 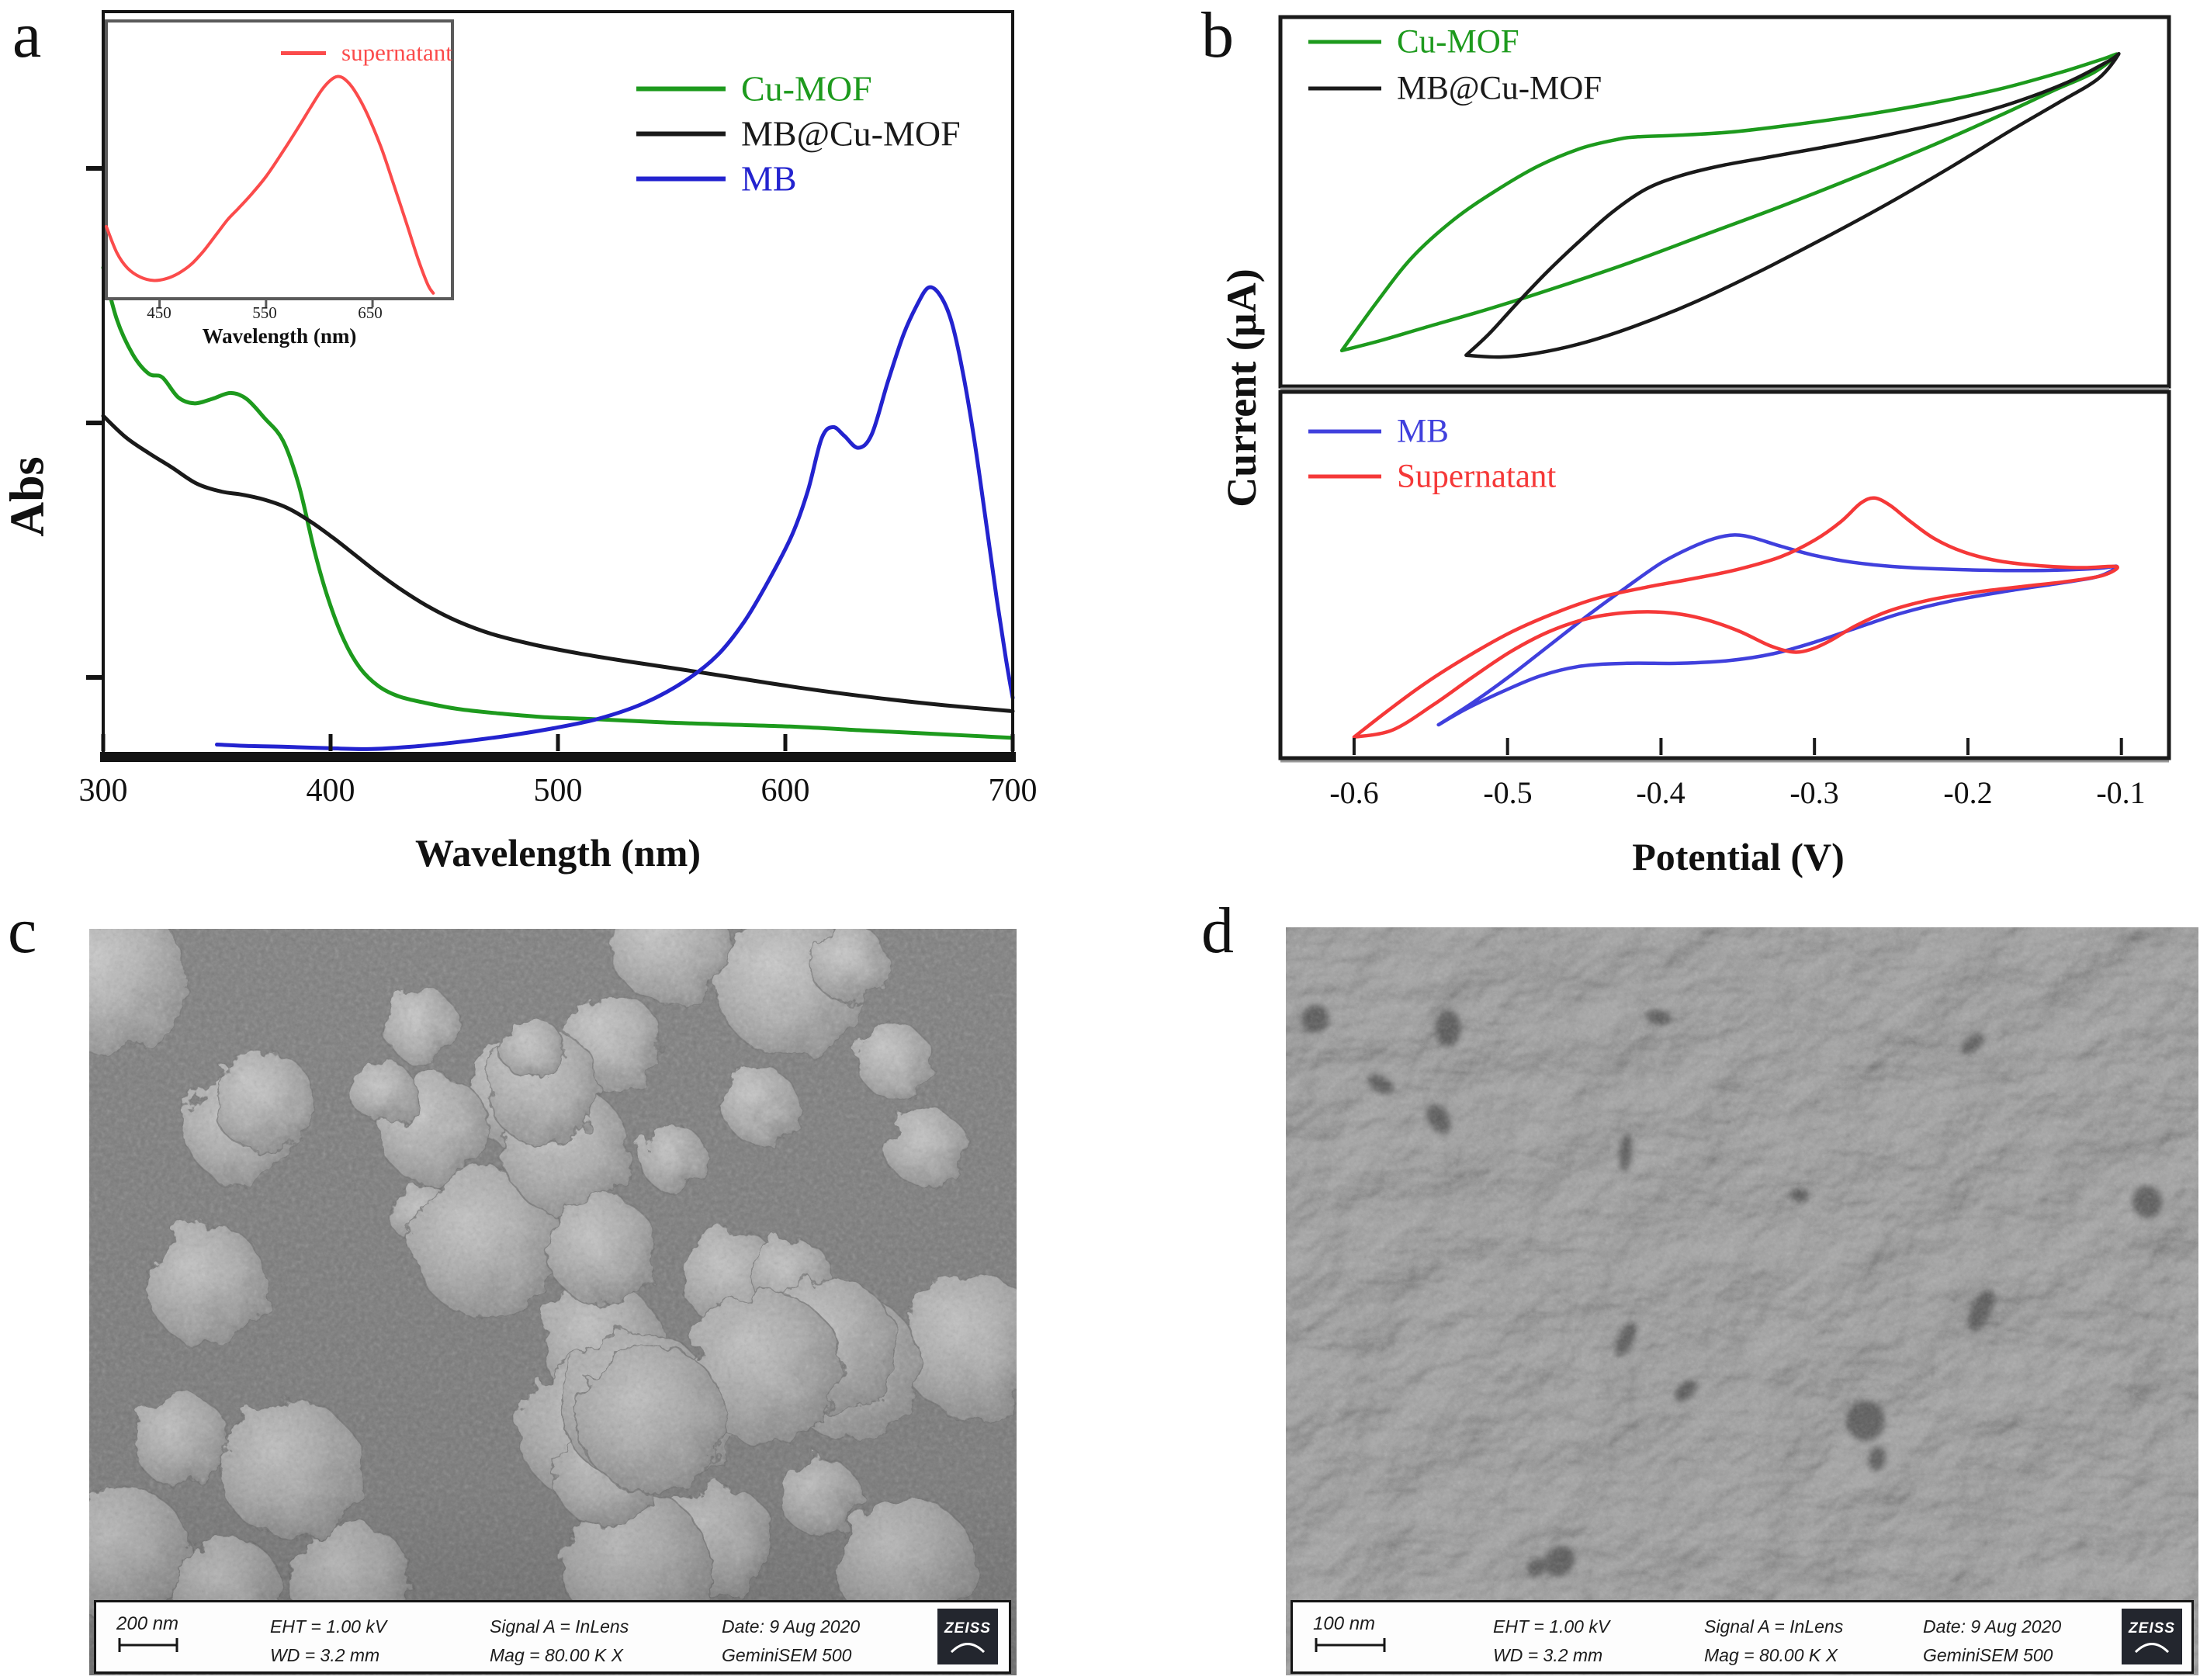 I want to click on sem-c-date: Date: 9 Aug 2020, so click(x=791, y=1627).